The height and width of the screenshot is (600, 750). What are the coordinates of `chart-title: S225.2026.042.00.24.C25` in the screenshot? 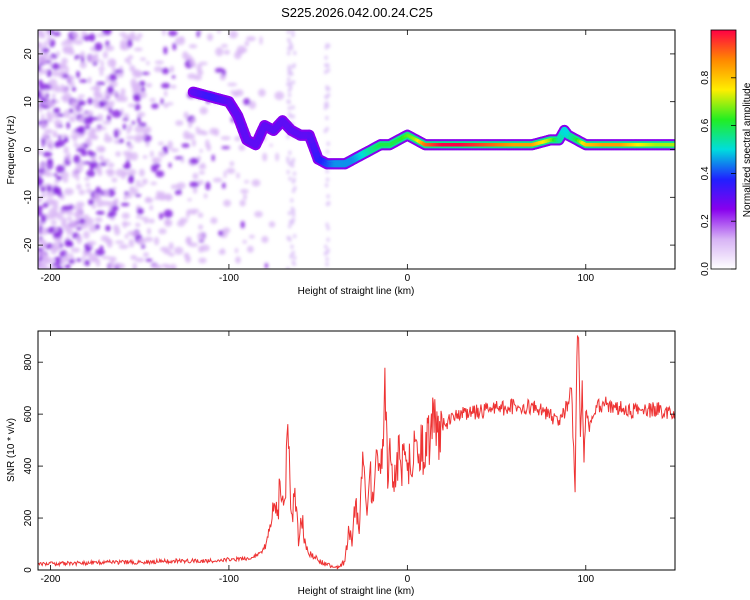 It's located at (357, 12).